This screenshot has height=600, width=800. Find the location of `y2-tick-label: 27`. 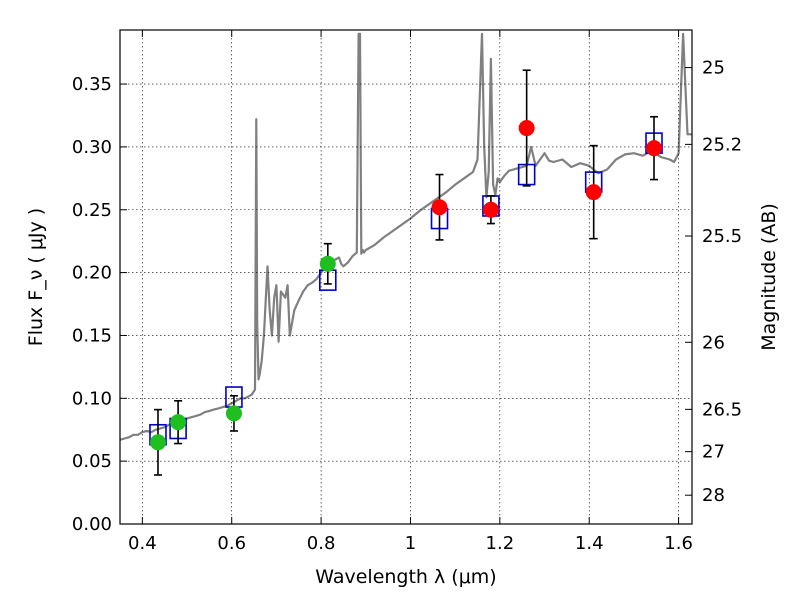

y2-tick-label: 27 is located at coordinates (713, 452).